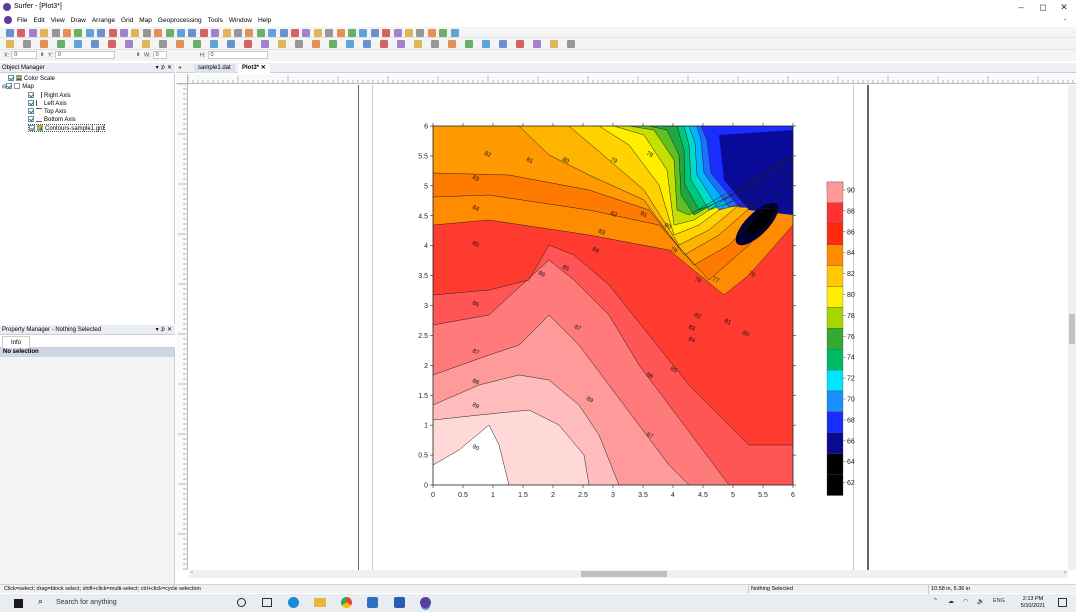  I want to click on collapse-icon: ⊟, so click(4, 87).